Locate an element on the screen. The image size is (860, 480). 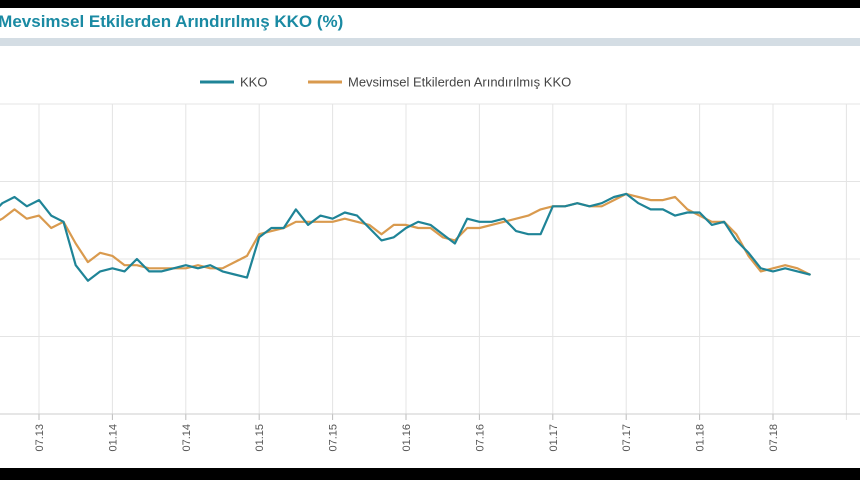
x-tick-label-4: 07.15 is located at coordinates (334, 438).